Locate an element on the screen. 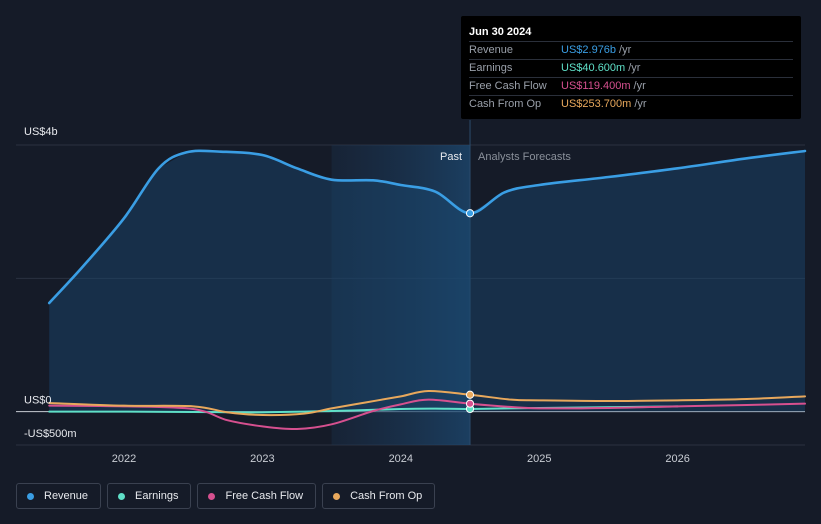 This screenshot has height=524, width=821. legend-label: Free Cash Flow is located at coordinates (264, 496).